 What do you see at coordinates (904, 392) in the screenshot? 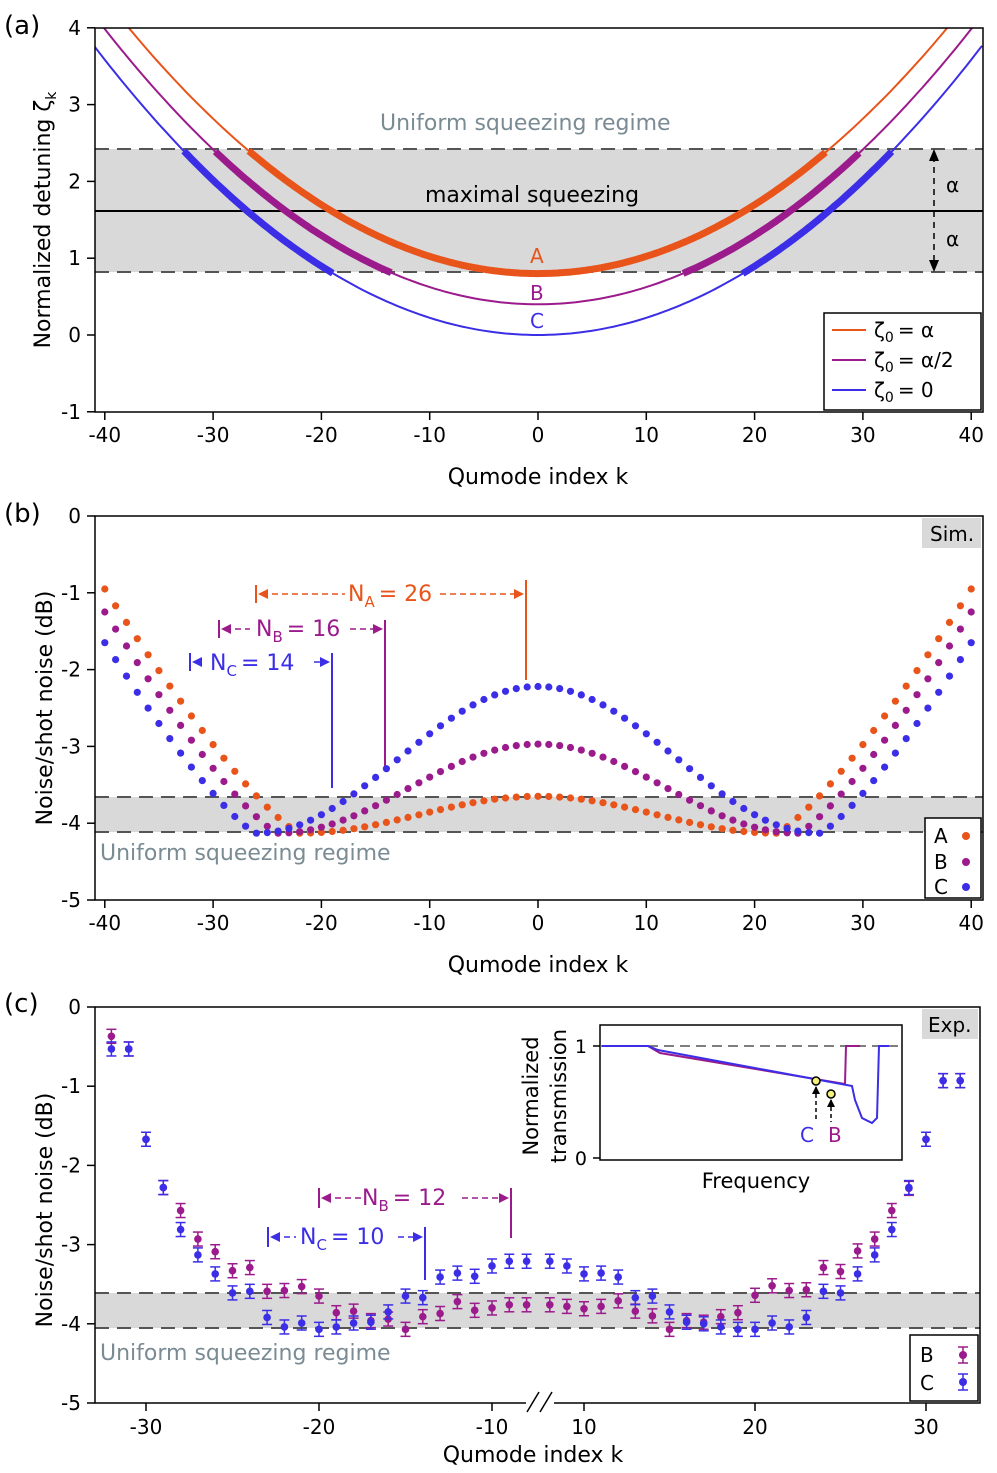
I see `legend-entry-c: ζ0 = 0` at bounding box center [904, 392].